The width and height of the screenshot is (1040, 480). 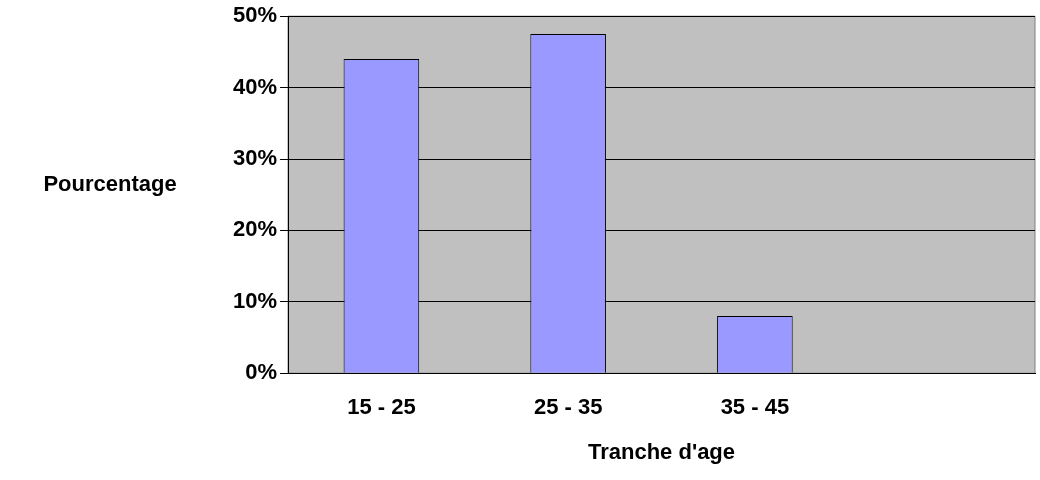 I want to click on x-axis-title: Tranche d'age, so click(x=661, y=451).